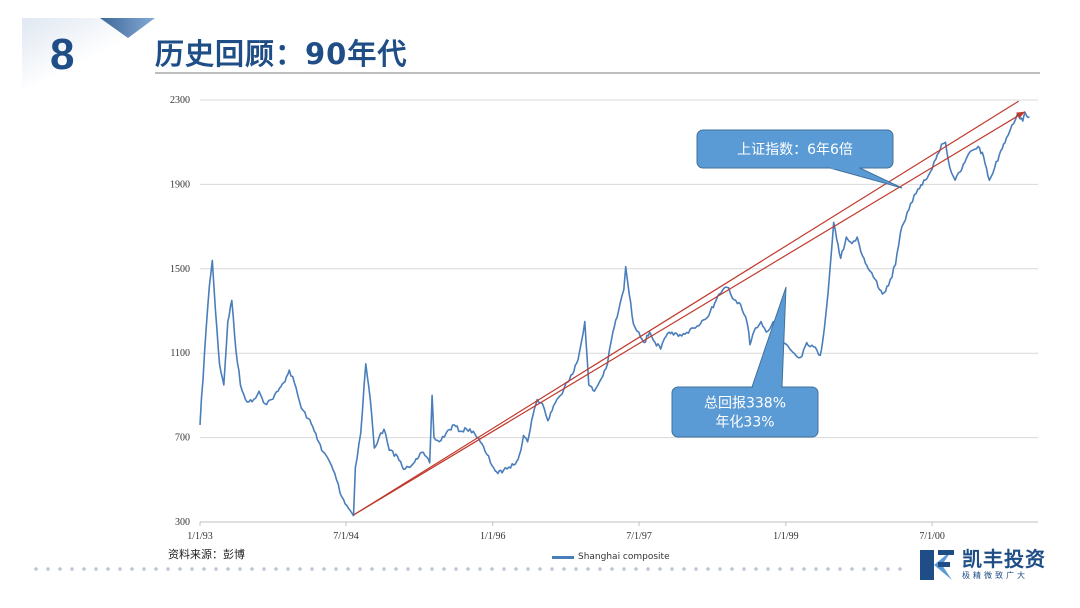 The image size is (1080, 608). I want to click on trendline-arrowhead, so click(1021, 115).